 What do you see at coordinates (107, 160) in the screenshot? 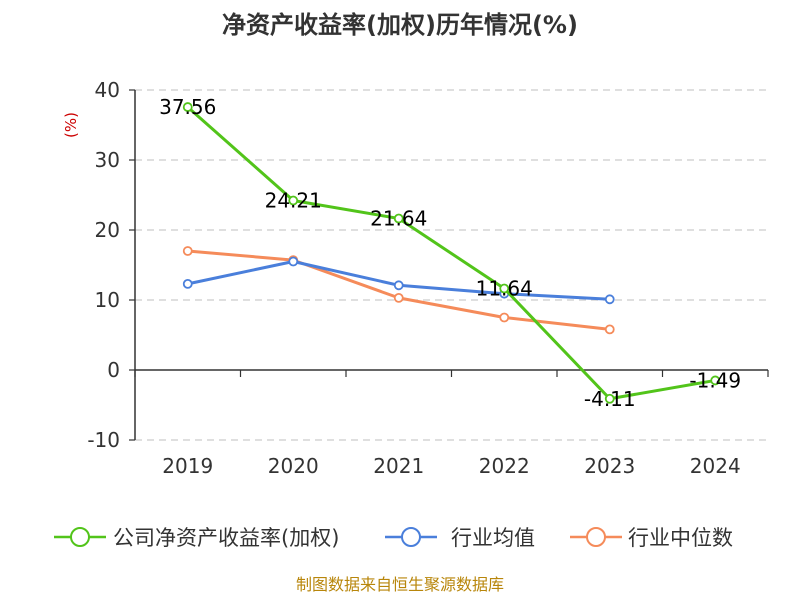
I see `y-tick-label: 30` at bounding box center [107, 160].